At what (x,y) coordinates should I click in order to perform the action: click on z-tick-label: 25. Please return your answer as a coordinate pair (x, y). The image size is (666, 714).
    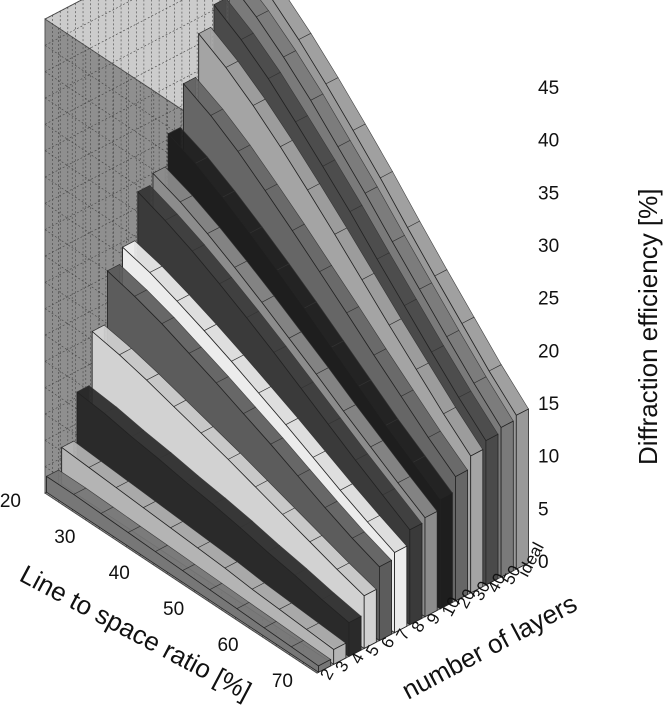
    Looking at the image, I should click on (548, 299).